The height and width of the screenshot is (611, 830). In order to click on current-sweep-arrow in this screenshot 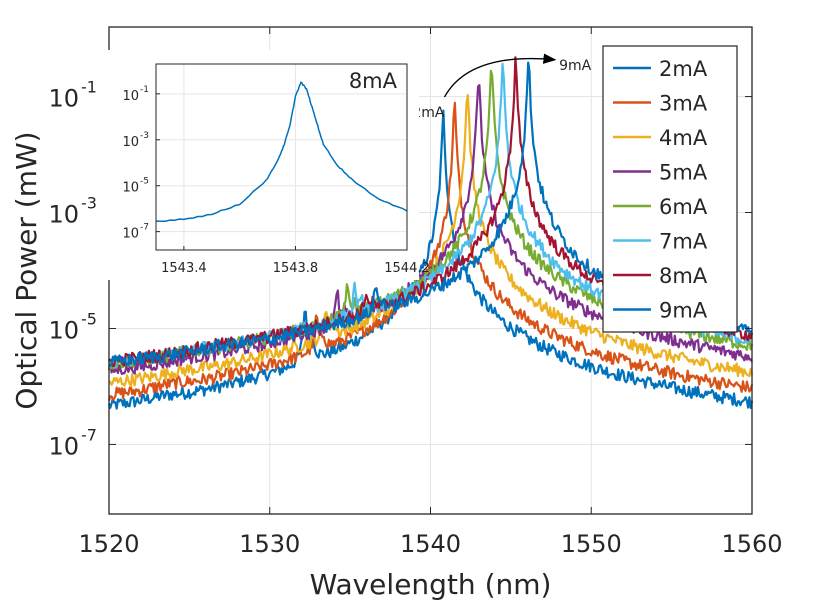, I will do `click(500, 75)`.